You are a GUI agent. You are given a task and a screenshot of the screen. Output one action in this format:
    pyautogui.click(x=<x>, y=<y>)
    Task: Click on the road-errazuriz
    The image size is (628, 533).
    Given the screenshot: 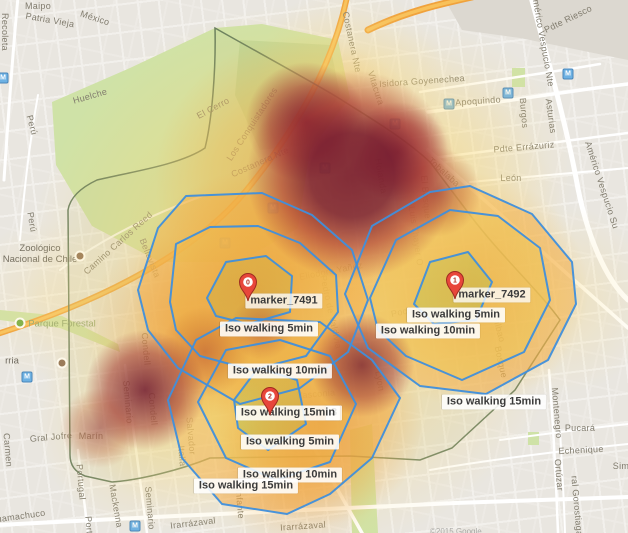 What is the action you would take?
    pyautogui.click(x=529, y=145)
    